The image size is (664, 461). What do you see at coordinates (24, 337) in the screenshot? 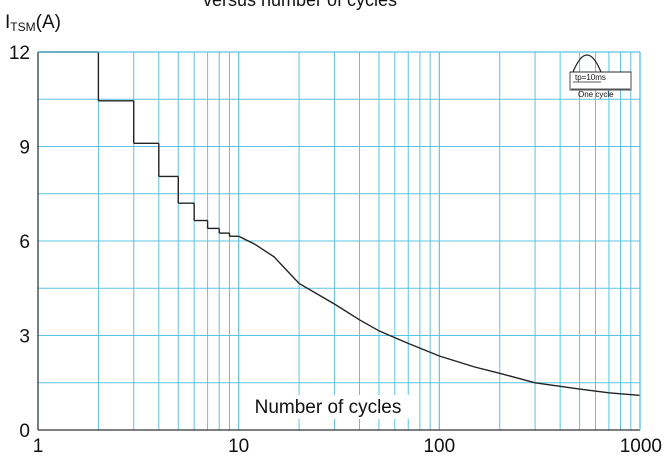
I see `y-tick-label: 3` at bounding box center [24, 337].